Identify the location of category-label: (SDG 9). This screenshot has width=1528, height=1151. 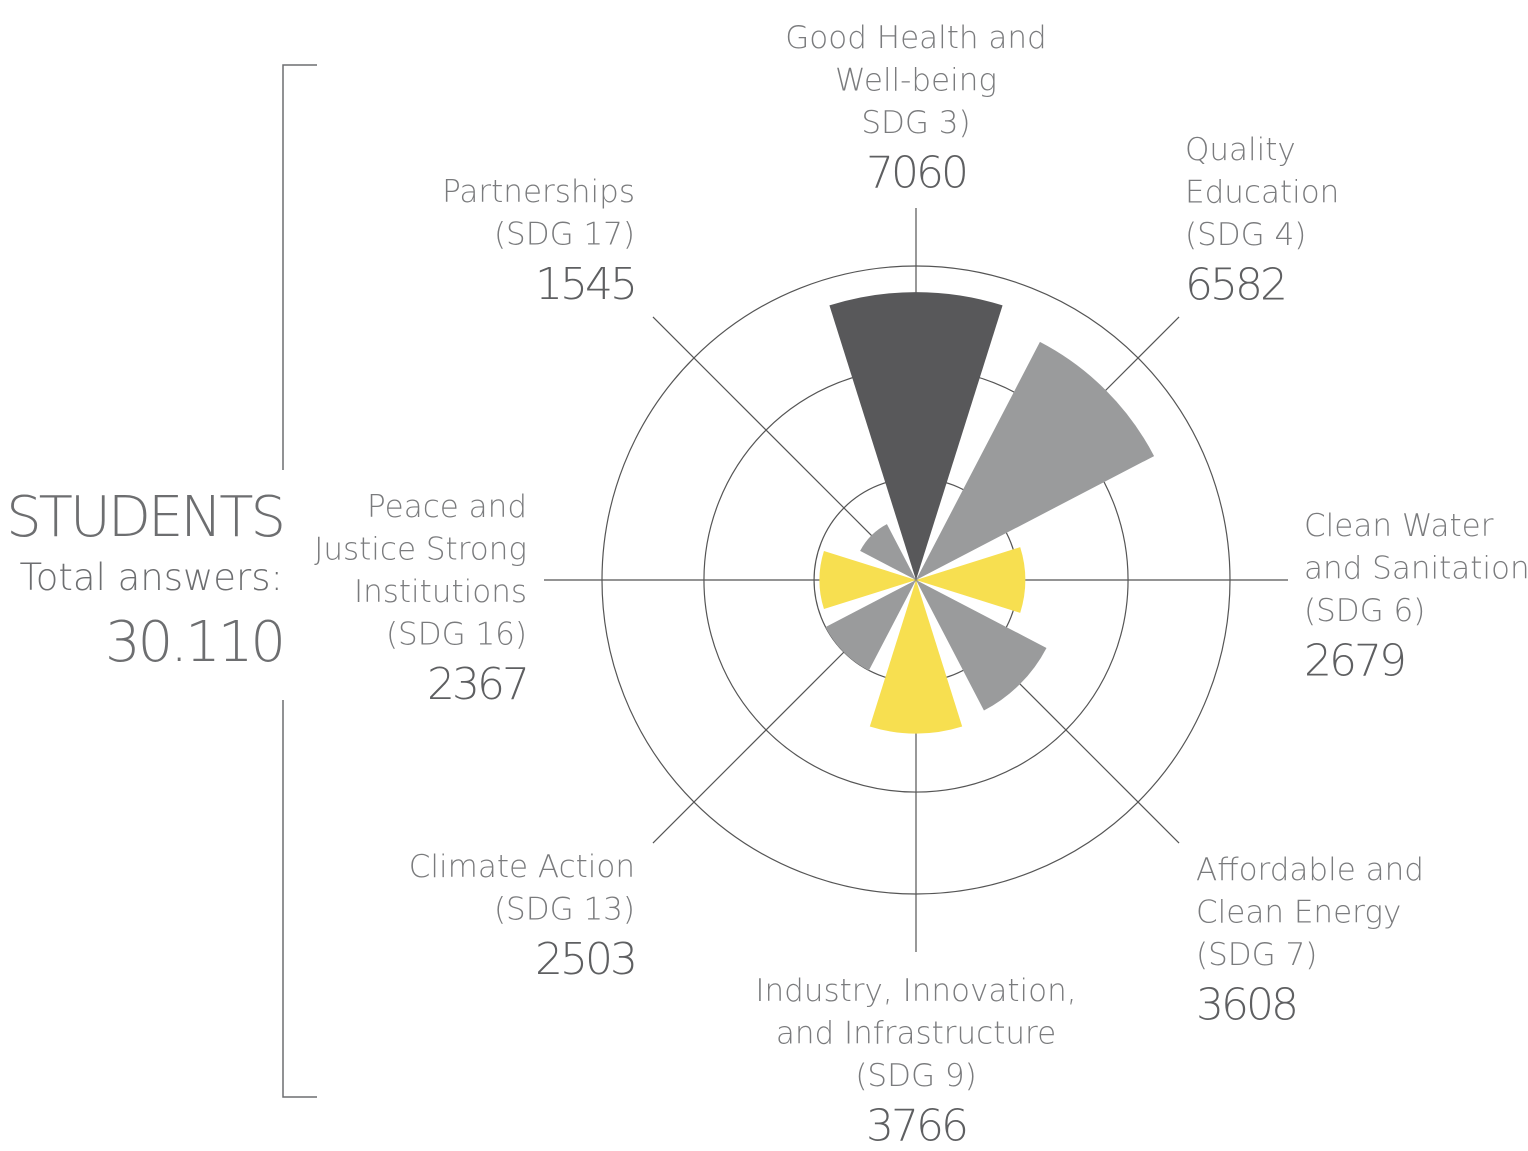
(915, 1076).